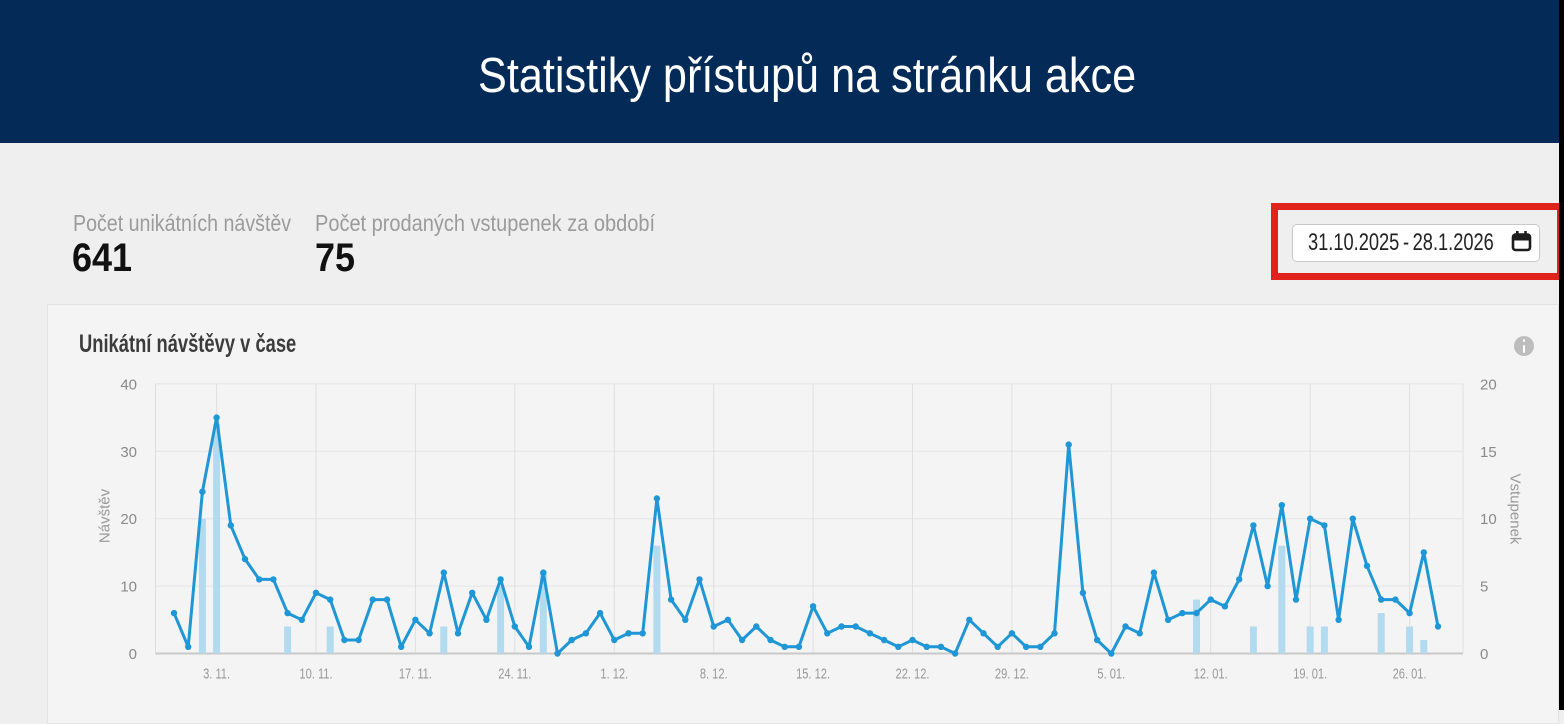  Describe the element at coordinates (1211, 673) in the screenshot. I see `svg-text: 12. 01.` at that location.